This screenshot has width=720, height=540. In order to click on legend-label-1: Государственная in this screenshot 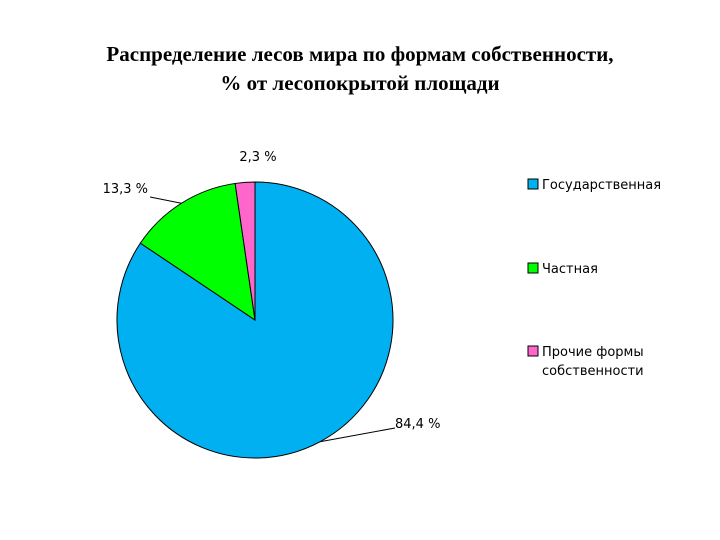, I will do `click(601, 185)`.